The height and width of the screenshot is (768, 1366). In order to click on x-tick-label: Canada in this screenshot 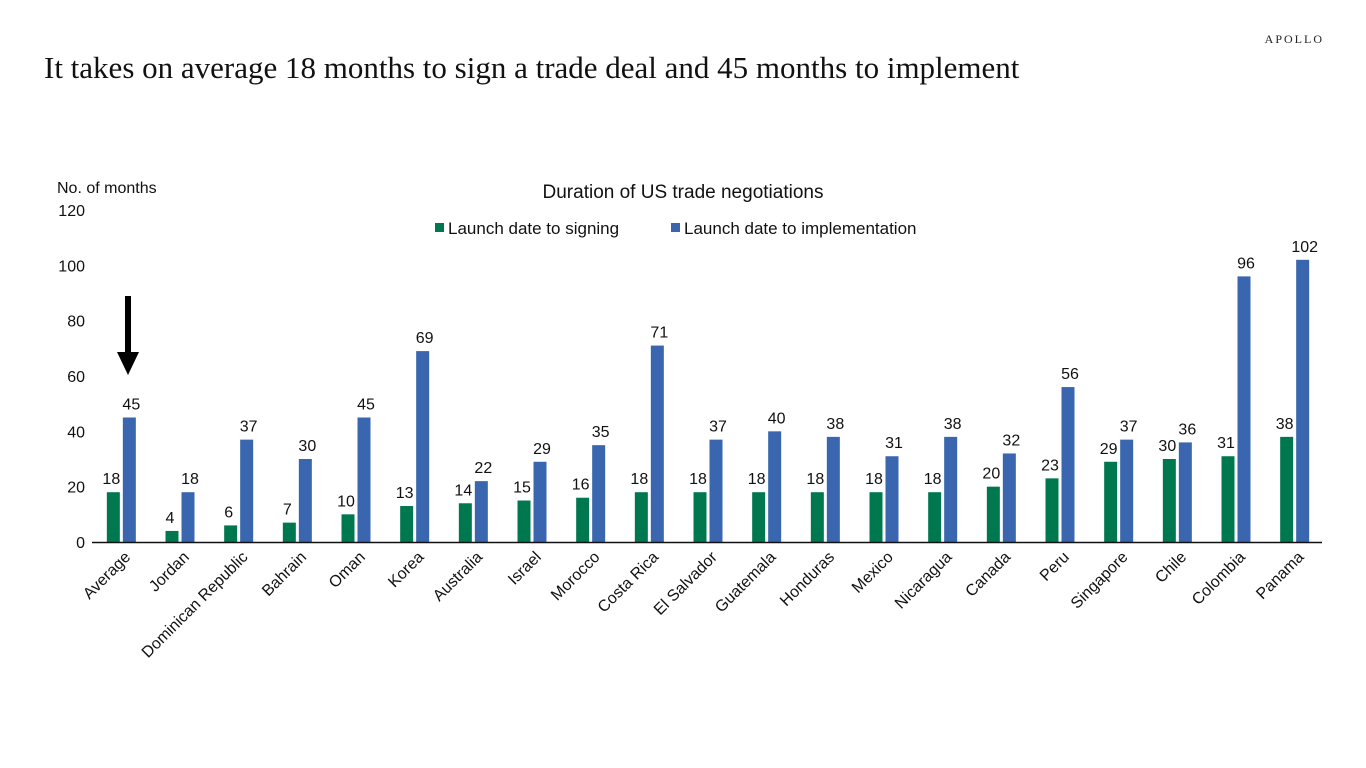, I will do `click(989, 575)`.